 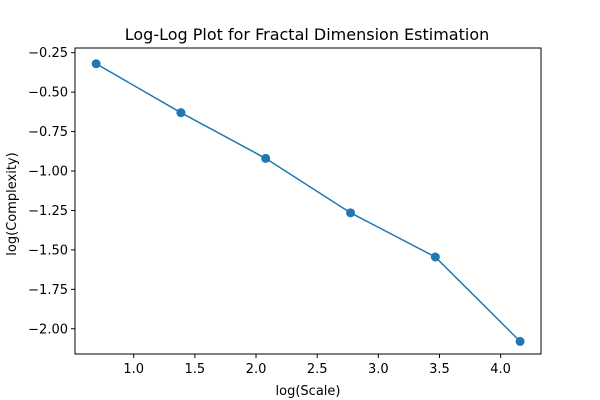 What do you see at coordinates (308, 391) in the screenshot?
I see `x-axis-title: log(Scale)` at bounding box center [308, 391].